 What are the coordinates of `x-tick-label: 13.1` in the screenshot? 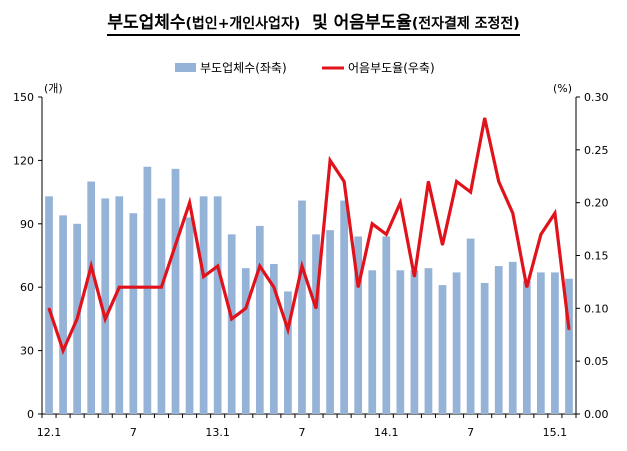 It's located at (217, 432).